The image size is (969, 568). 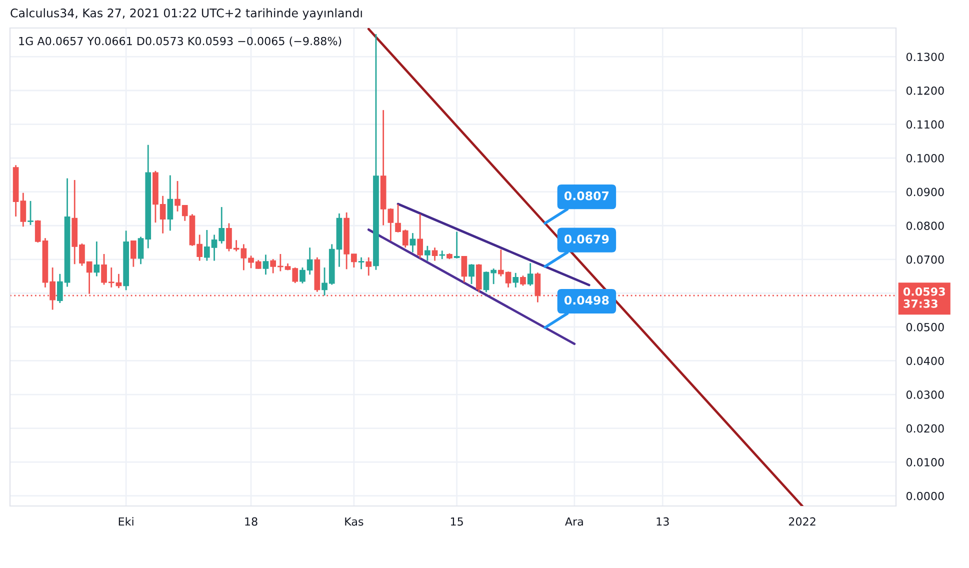 What do you see at coordinates (586, 195) in the screenshot?
I see `annotation: 0.0807` at bounding box center [586, 195].